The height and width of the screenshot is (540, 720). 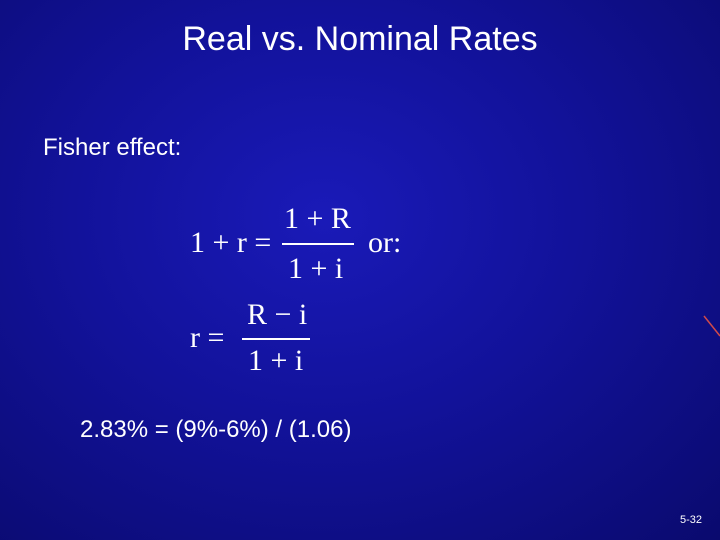 What do you see at coordinates (317, 218) in the screenshot?
I see `equation-numerator: 1 + R` at bounding box center [317, 218].